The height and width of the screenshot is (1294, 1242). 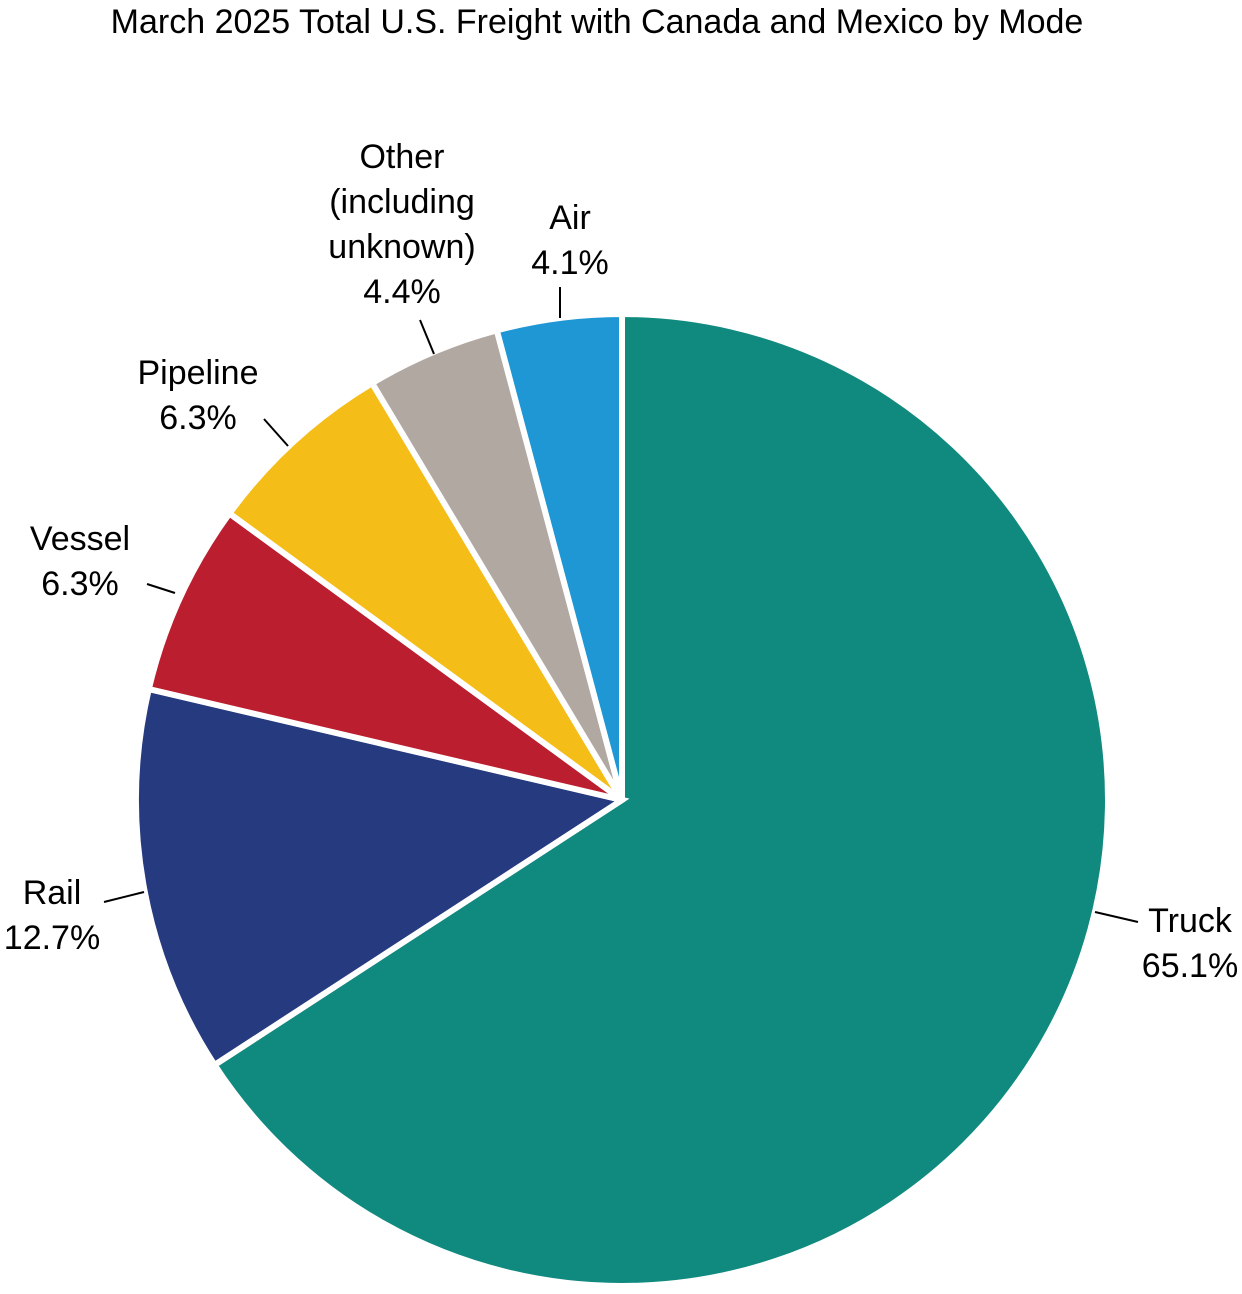 What do you see at coordinates (198, 418) in the screenshot?
I see `slice-label-pipeline-line-1: 6.3%` at bounding box center [198, 418].